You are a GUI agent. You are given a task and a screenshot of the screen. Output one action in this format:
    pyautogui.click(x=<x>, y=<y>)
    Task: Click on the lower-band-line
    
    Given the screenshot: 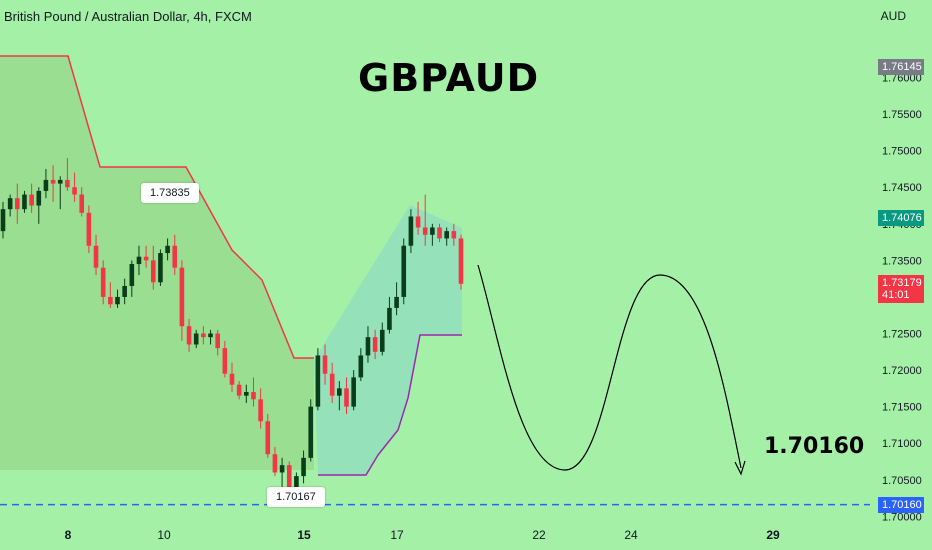 What is the action you would take?
    pyautogui.click(x=390, y=405)
    